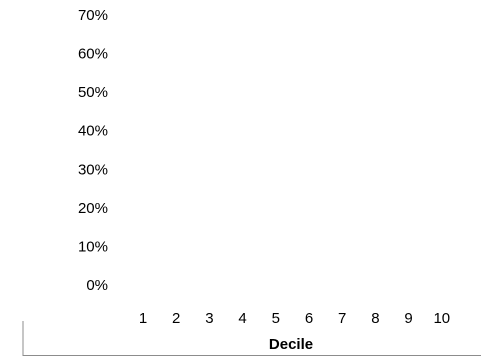  I want to click on y-tick-label: 40%, so click(93, 131).